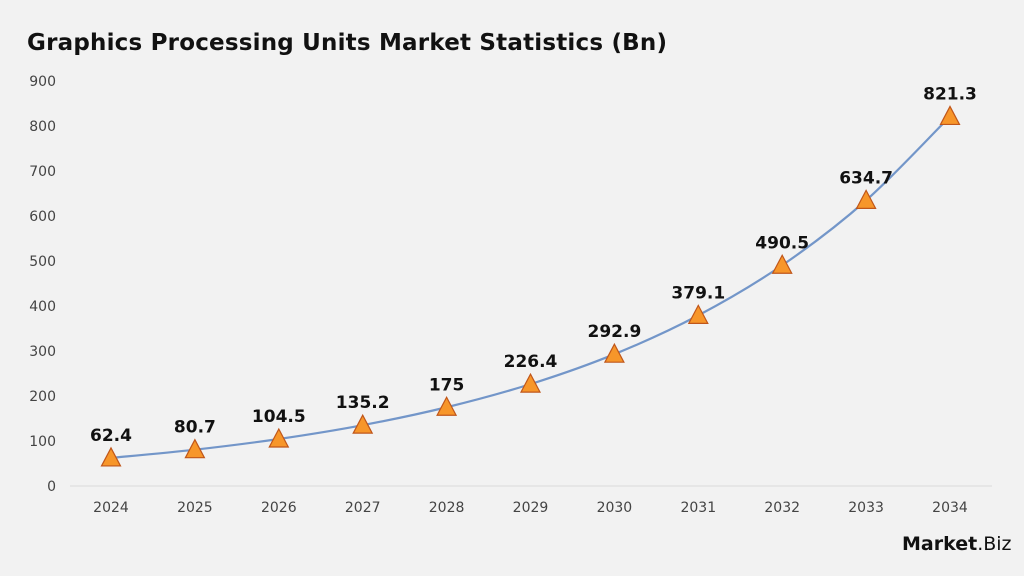 The image size is (1024, 576). I want to click on y-axis: 0 100 200 300 400 500 600 700 800 900, so click(42, 284).